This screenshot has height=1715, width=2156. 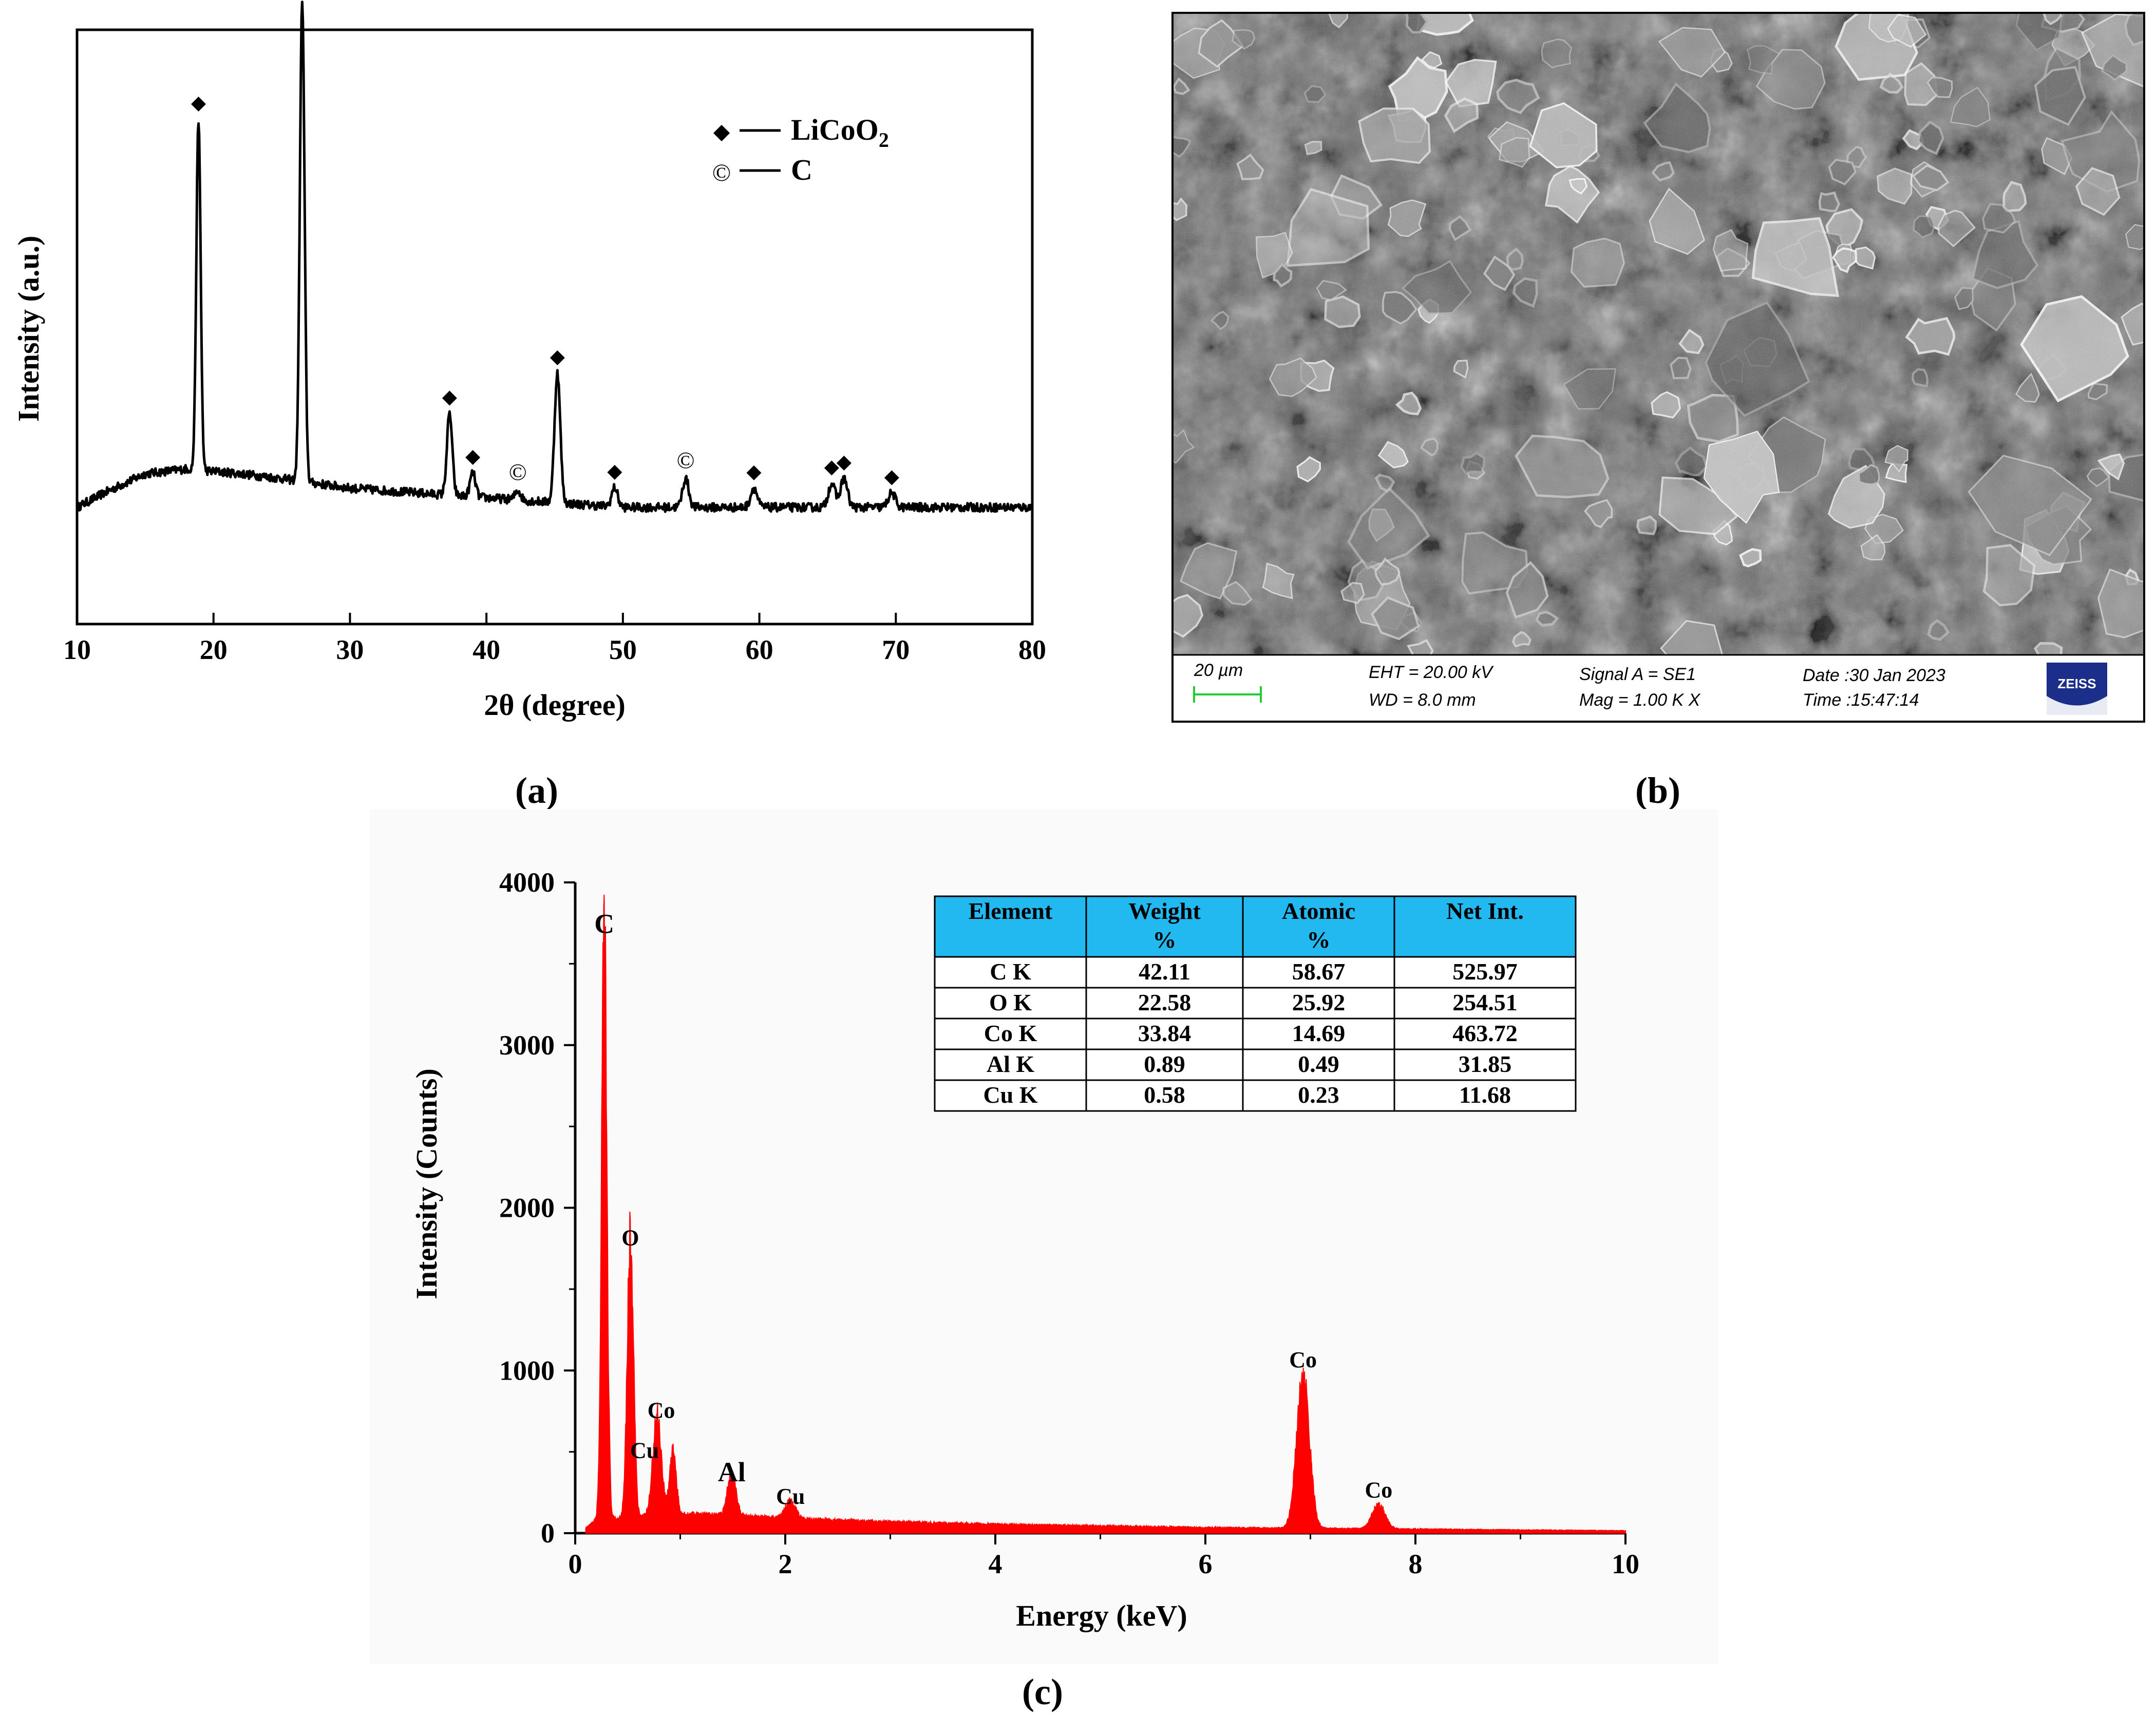 I want to click on table-cell-text: 22.58, so click(x=1165, y=1002).